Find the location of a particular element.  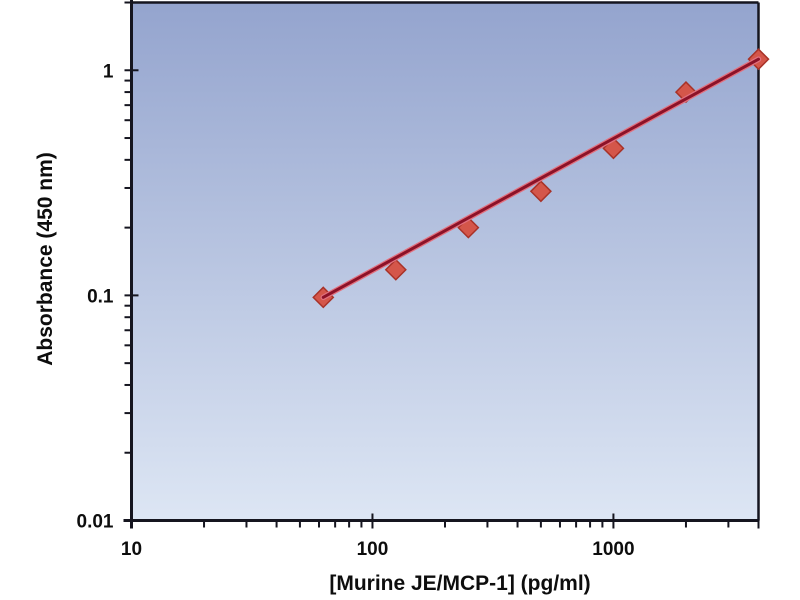

y-tick-label: 0.1 is located at coordinates (100, 296).